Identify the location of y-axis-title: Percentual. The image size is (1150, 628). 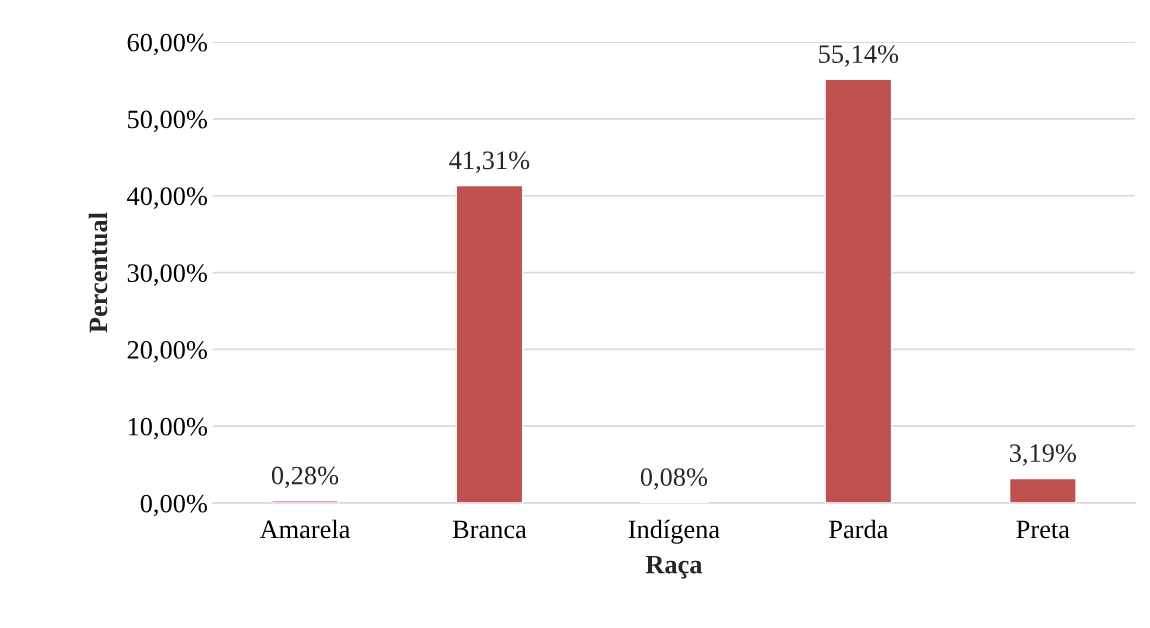
(98, 272).